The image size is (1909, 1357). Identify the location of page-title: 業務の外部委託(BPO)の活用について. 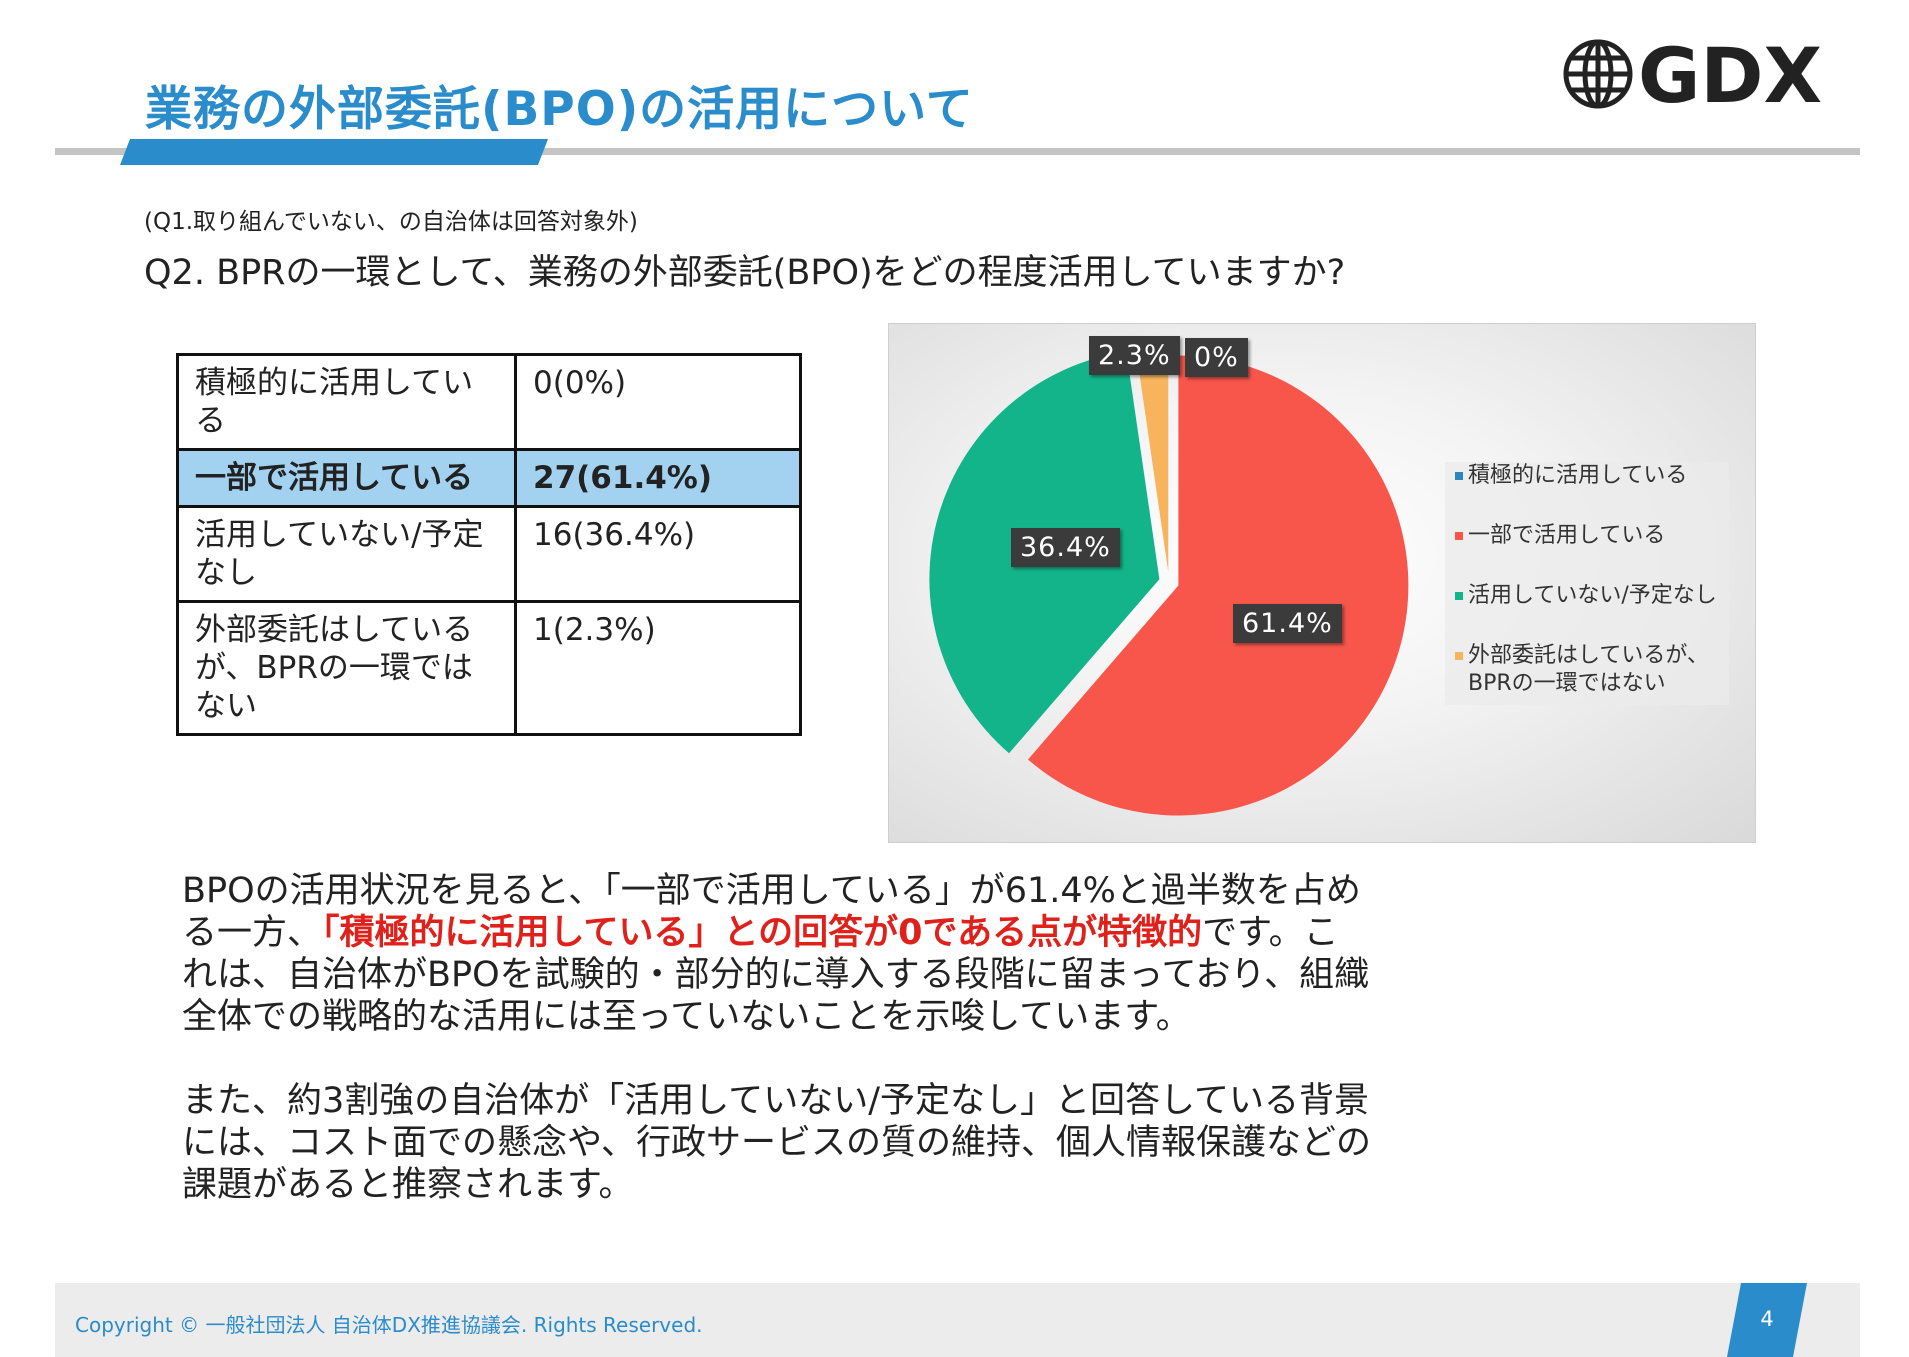
(559, 109).